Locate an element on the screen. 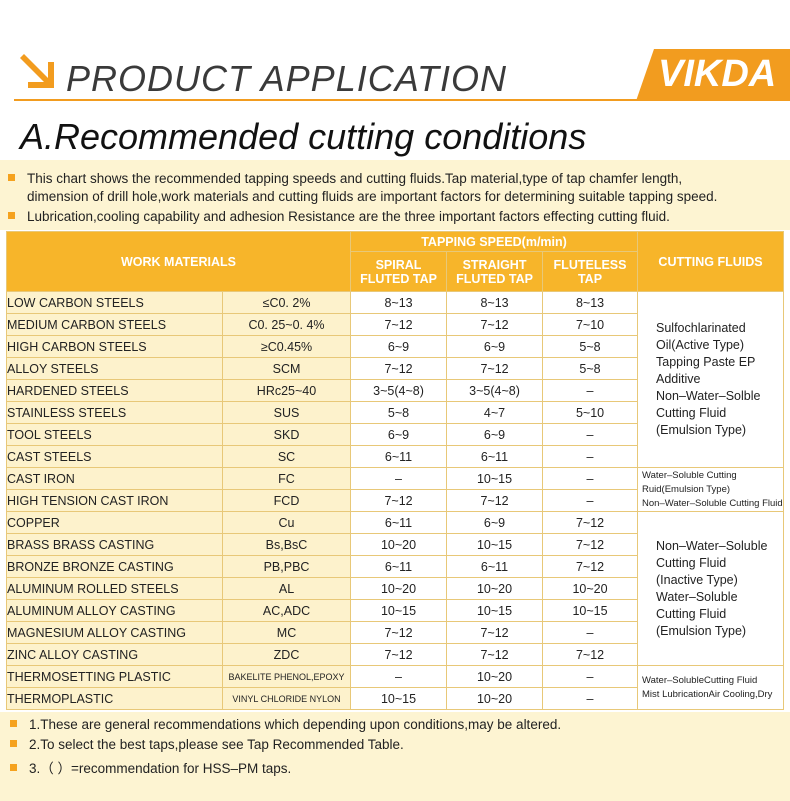 Image resolution: width=790 pixels, height=801 pixels. straight-speed-cell: 8~13 is located at coordinates (495, 302).